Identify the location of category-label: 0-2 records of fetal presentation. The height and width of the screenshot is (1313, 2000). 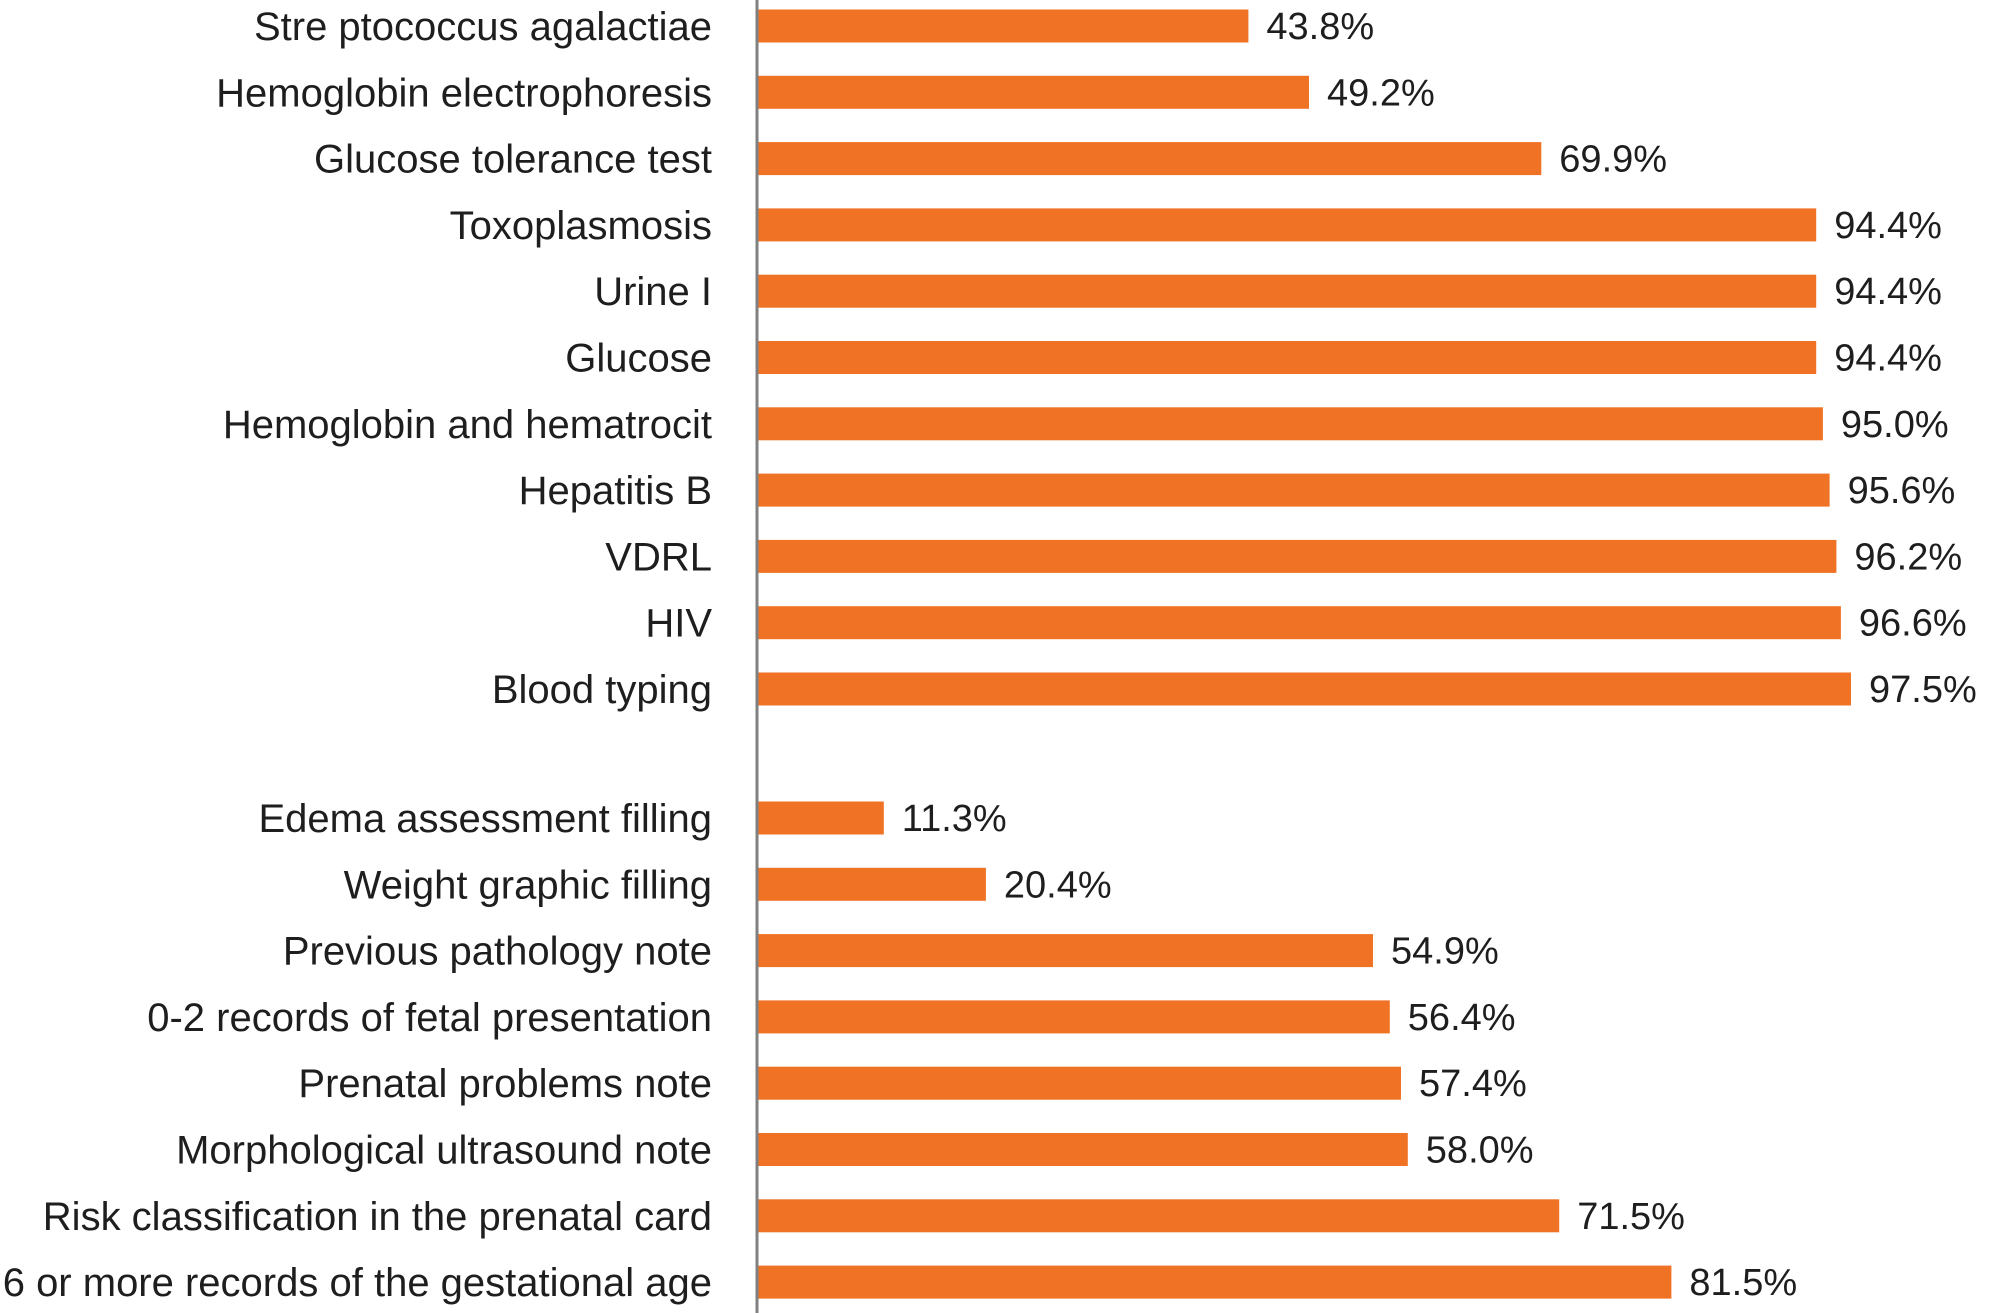
(429, 1018).